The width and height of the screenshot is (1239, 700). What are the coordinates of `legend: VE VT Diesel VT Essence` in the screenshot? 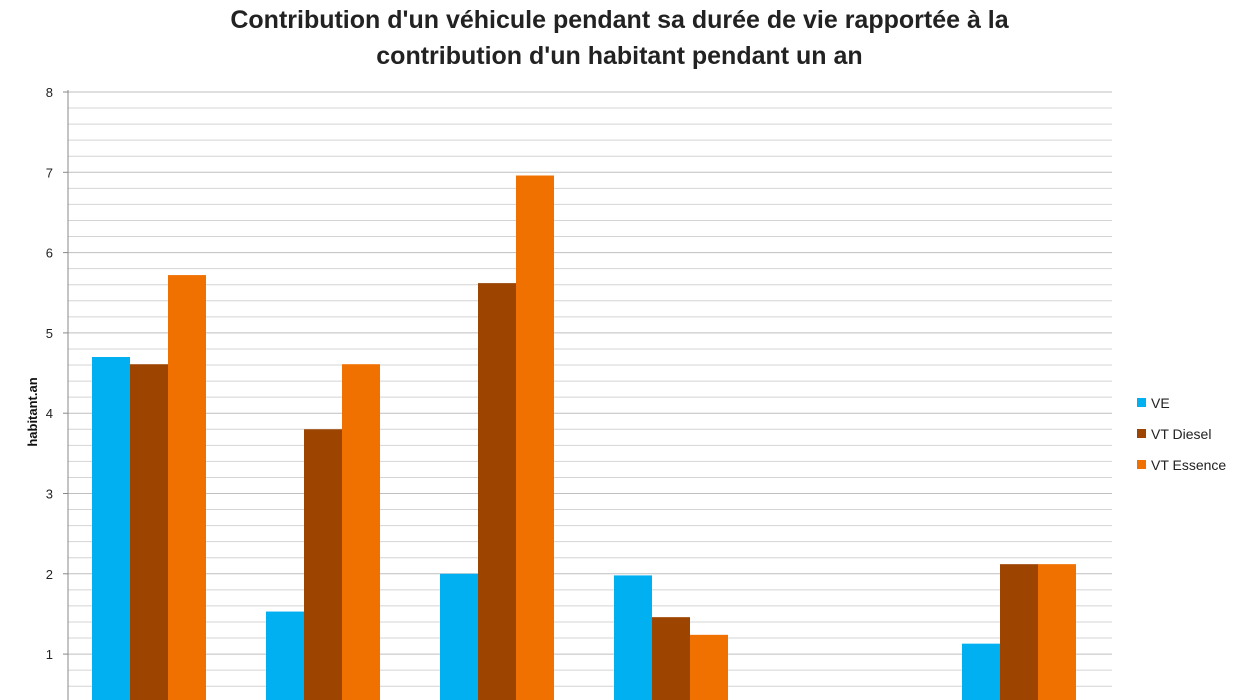 It's located at (1181, 434).